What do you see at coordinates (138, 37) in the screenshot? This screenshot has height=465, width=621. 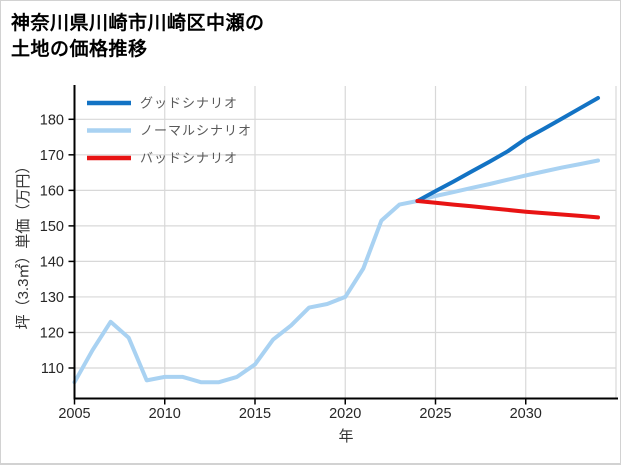 I see `chart-title: 神奈川県川崎市川崎区中瀬の 土地の価格推移` at bounding box center [138, 37].